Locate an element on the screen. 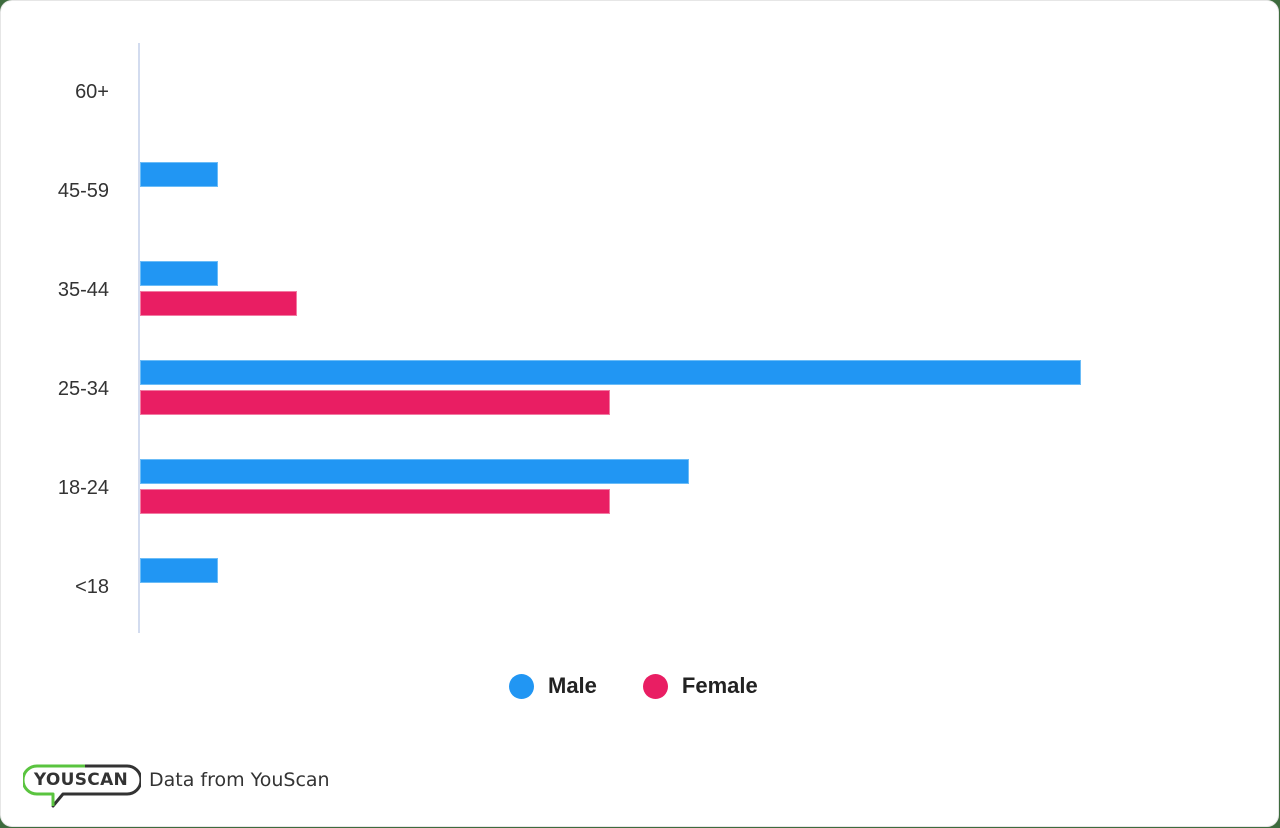 Image resolution: width=1280 pixels, height=828 pixels. category-label: 25-34 is located at coordinates (83, 389).